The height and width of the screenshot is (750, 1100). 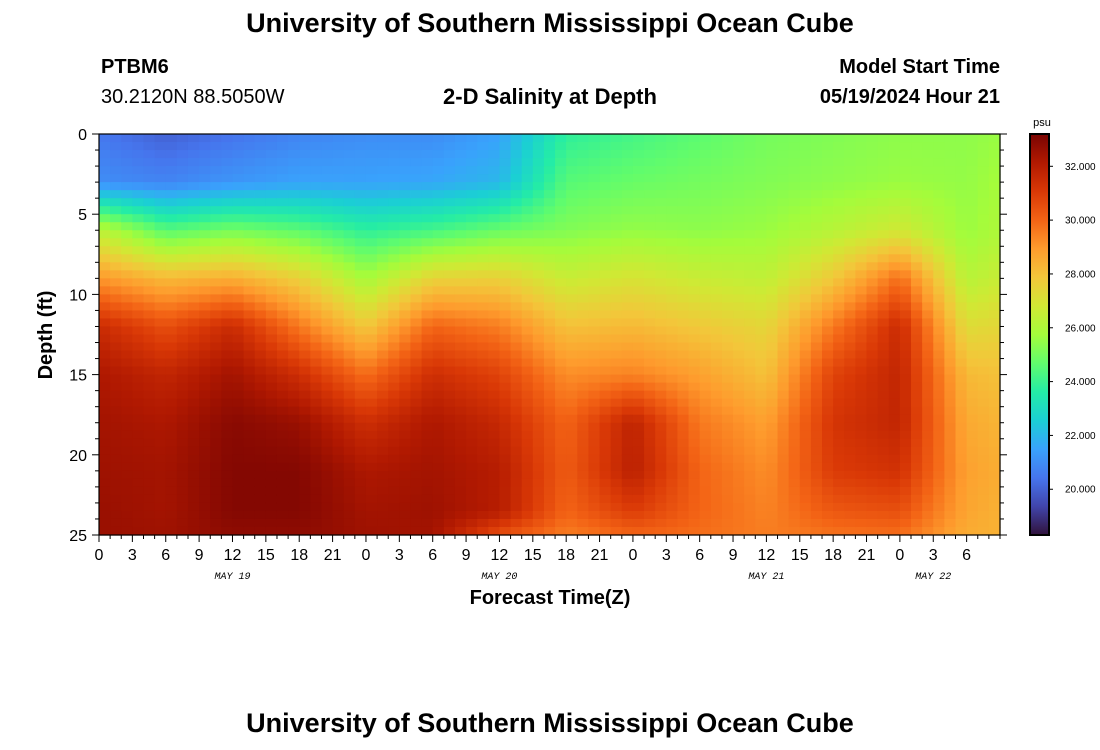 I want to click on x-tick-label: 3, so click(x=666, y=555).